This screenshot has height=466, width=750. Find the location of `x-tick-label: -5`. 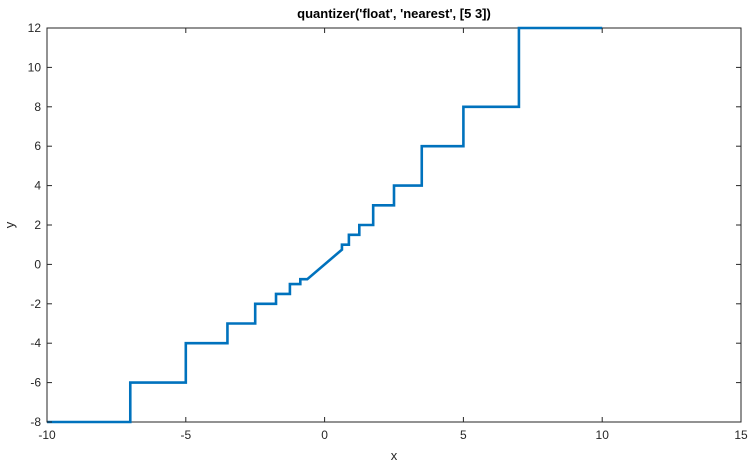

x-tick-label: -5 is located at coordinates (185, 435).